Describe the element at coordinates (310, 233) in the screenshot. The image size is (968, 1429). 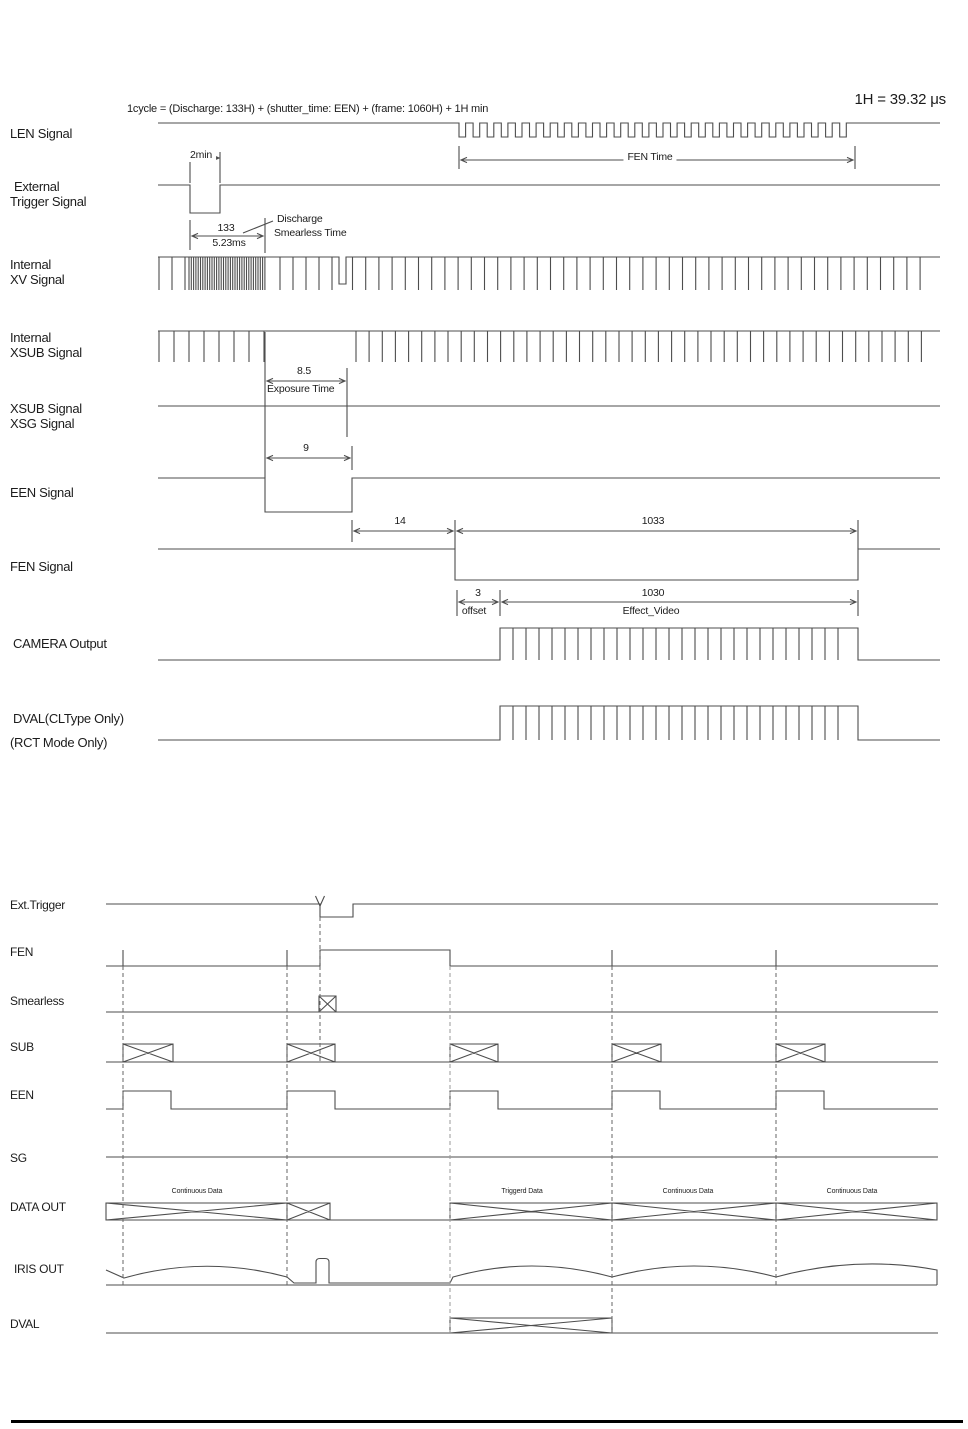
I see `dim-discharge-label-2: Smearless Time` at that location.